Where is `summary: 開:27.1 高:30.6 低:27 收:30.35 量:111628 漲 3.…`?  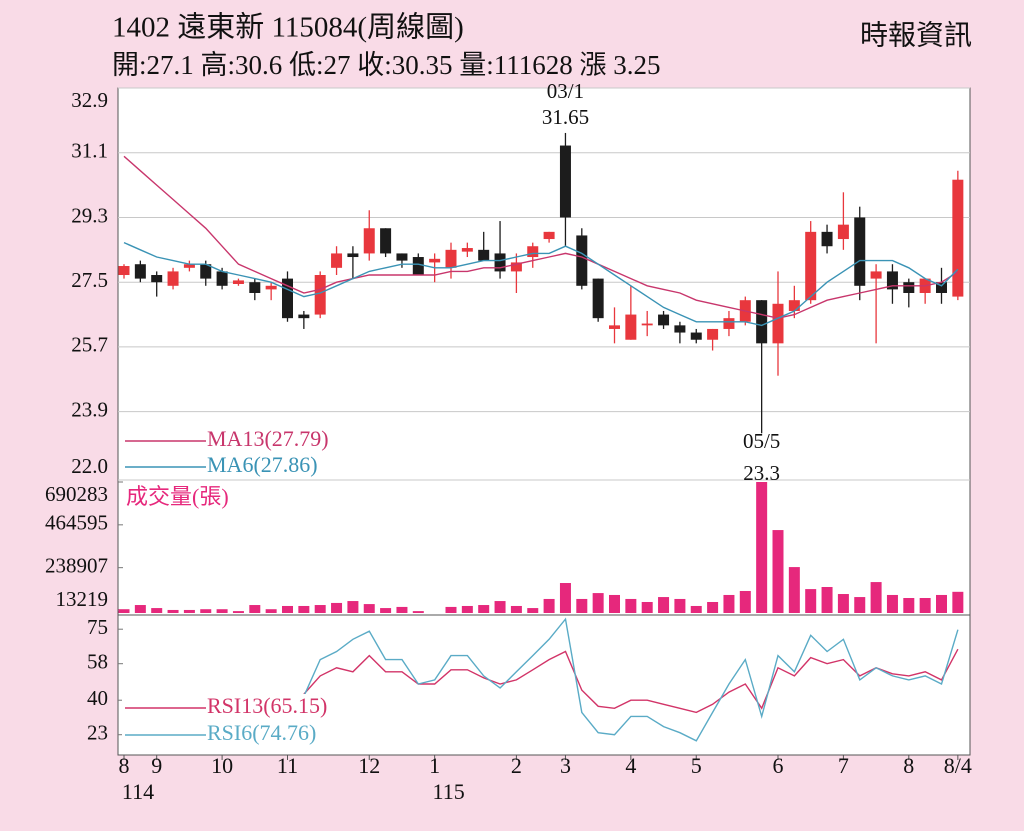 summary: 開:27.1 高:30.6 低:27 收:30.35 量:111628 漲 3.… is located at coordinates (386, 65).